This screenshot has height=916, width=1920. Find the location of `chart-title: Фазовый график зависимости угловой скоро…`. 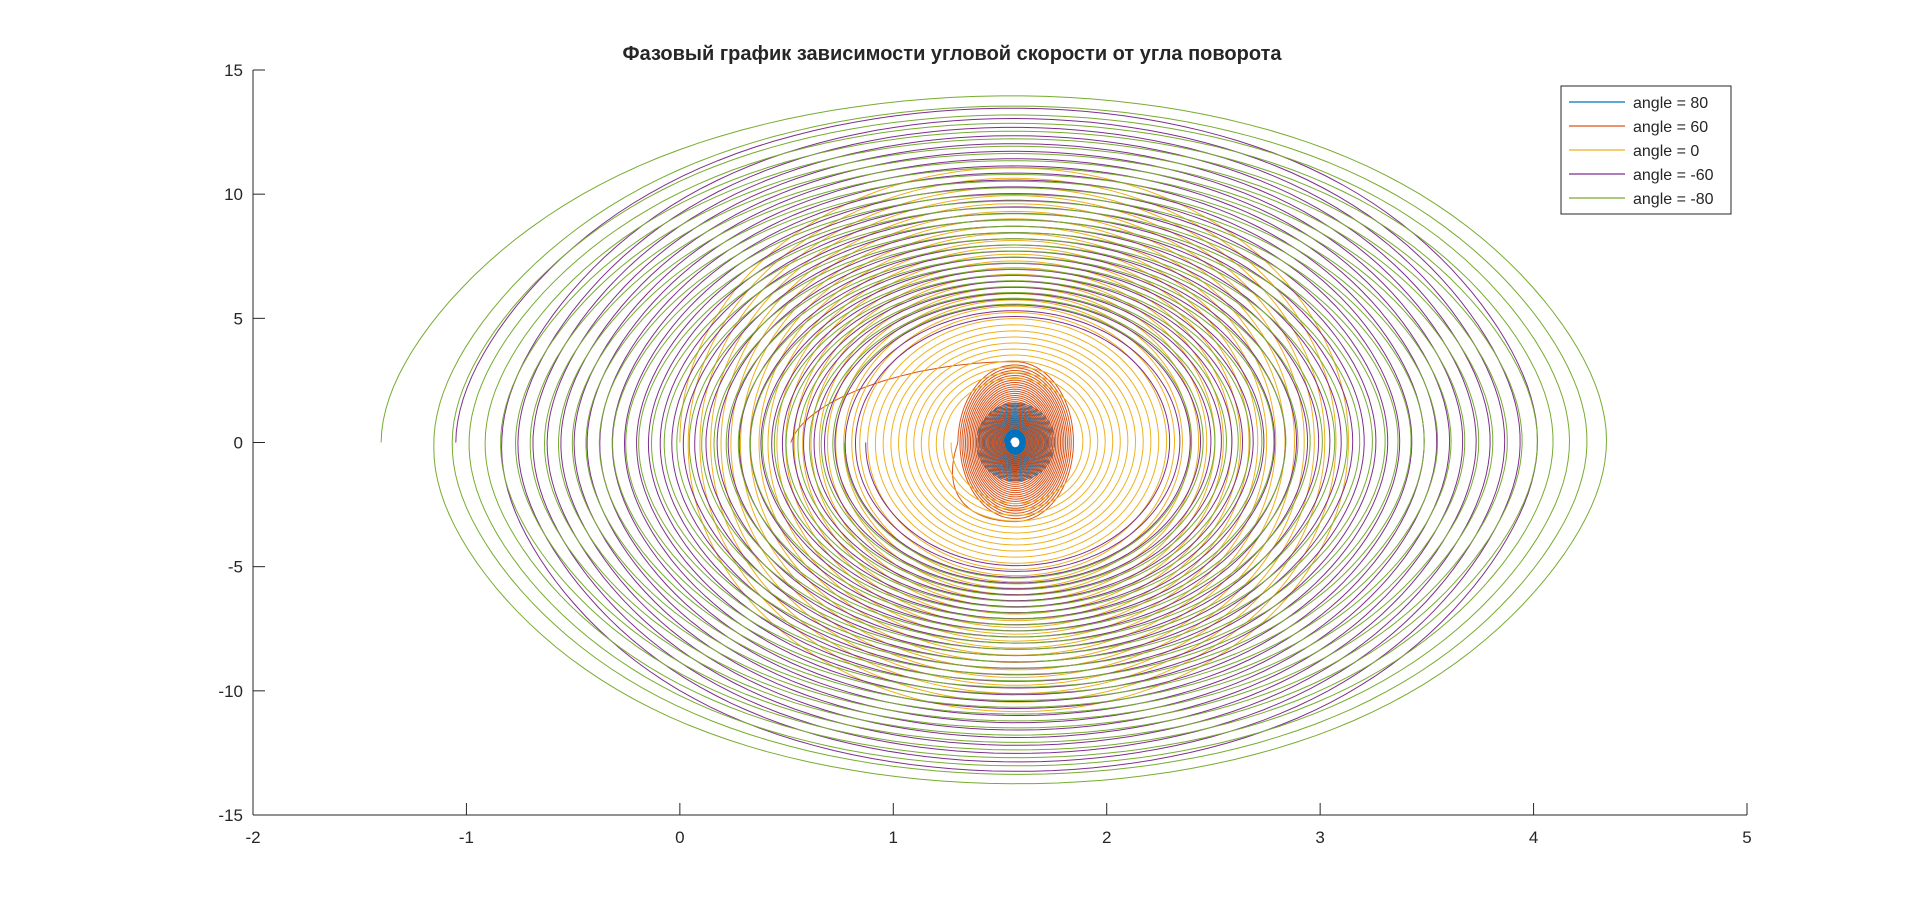

chart-title: Фазовый график зависимости угловой скоро… is located at coordinates (953, 54).